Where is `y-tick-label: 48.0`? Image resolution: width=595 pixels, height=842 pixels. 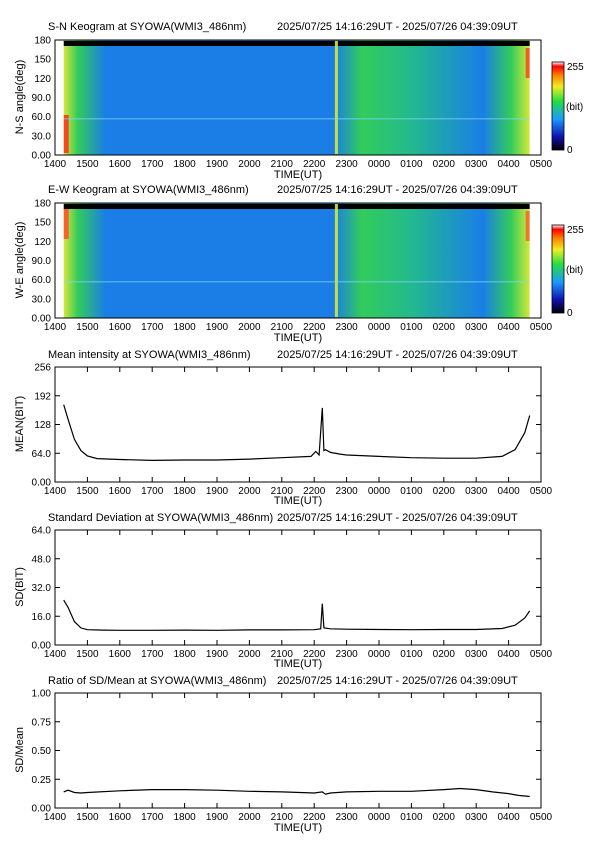 y-tick-label: 48.0 is located at coordinates (42, 559).